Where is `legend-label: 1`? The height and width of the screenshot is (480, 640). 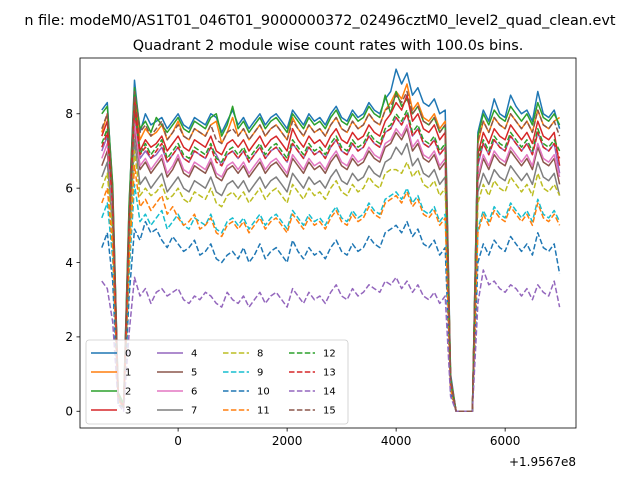
legend-label: 1 is located at coordinates (128, 373).